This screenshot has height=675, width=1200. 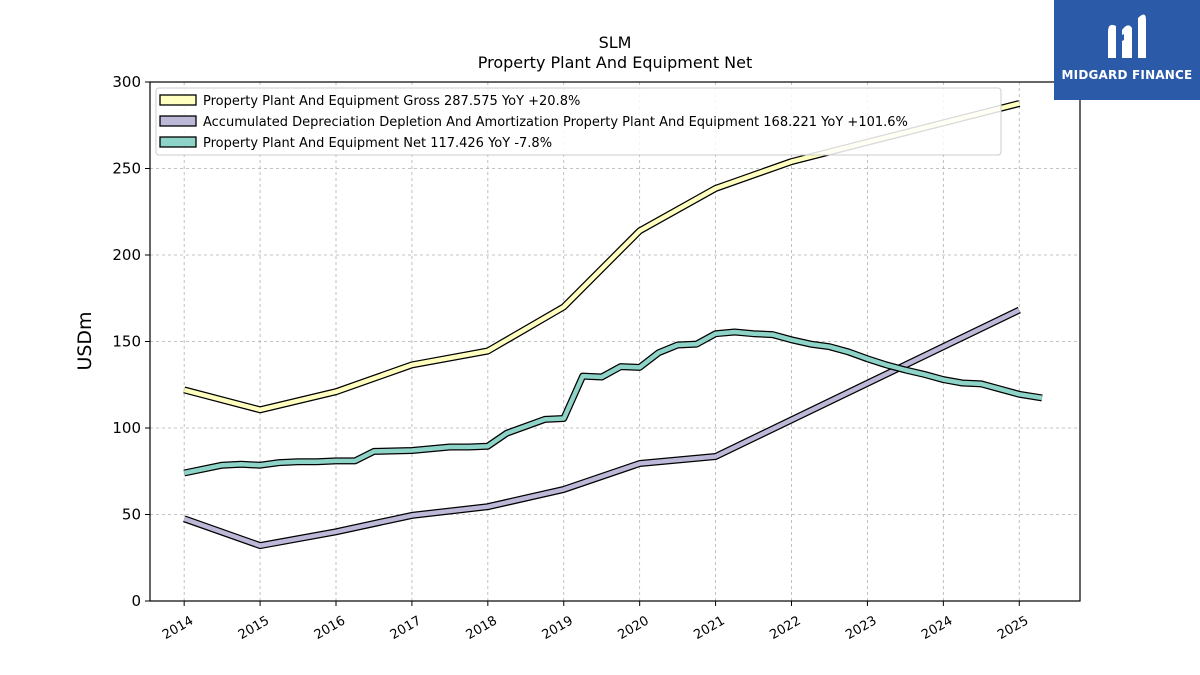 What do you see at coordinates (126, 428) in the screenshot?
I see `y-tick-label: 100` at bounding box center [126, 428].